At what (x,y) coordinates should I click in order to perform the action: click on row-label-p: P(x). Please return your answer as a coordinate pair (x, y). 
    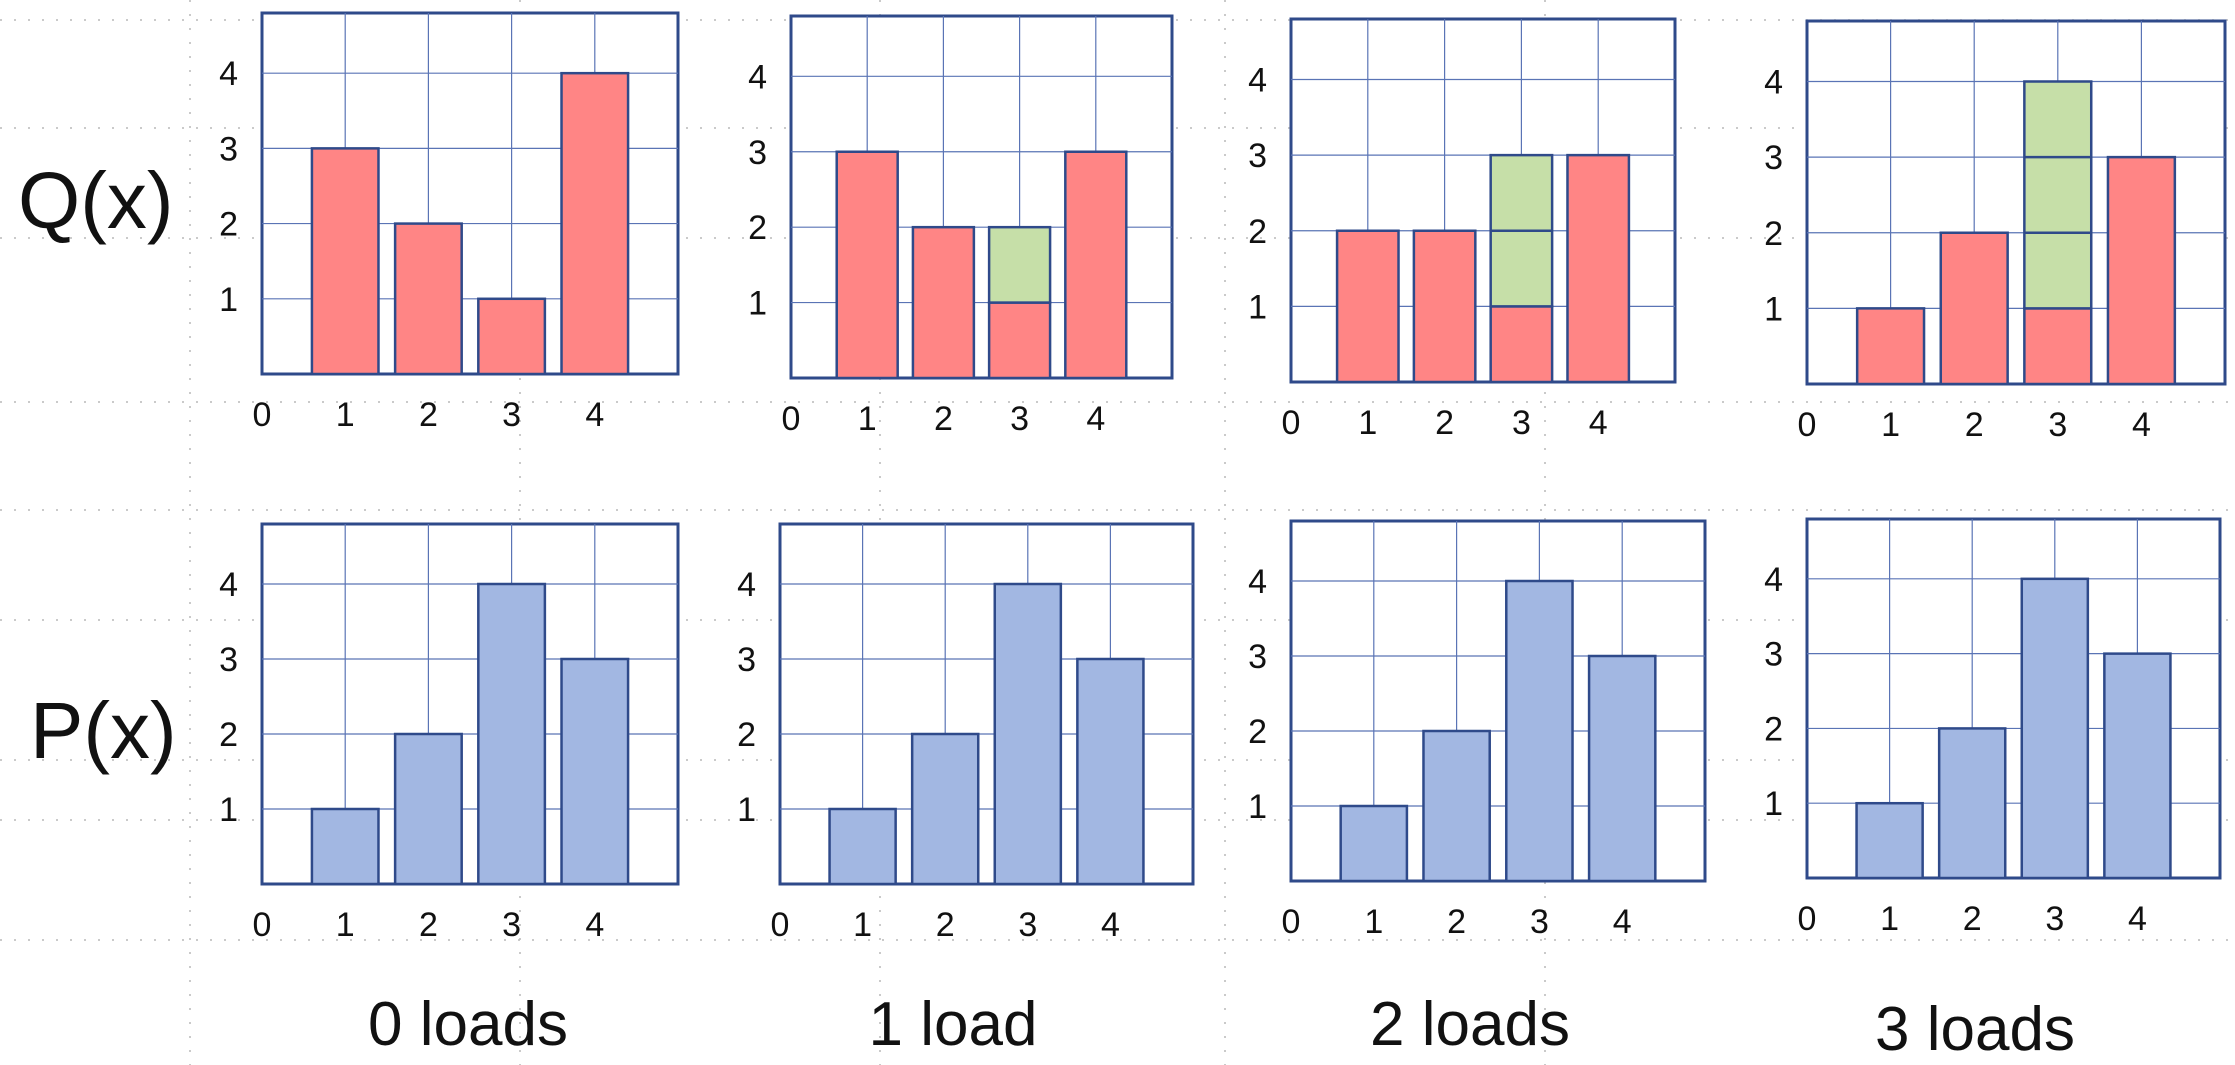
    Looking at the image, I should click on (103, 730).